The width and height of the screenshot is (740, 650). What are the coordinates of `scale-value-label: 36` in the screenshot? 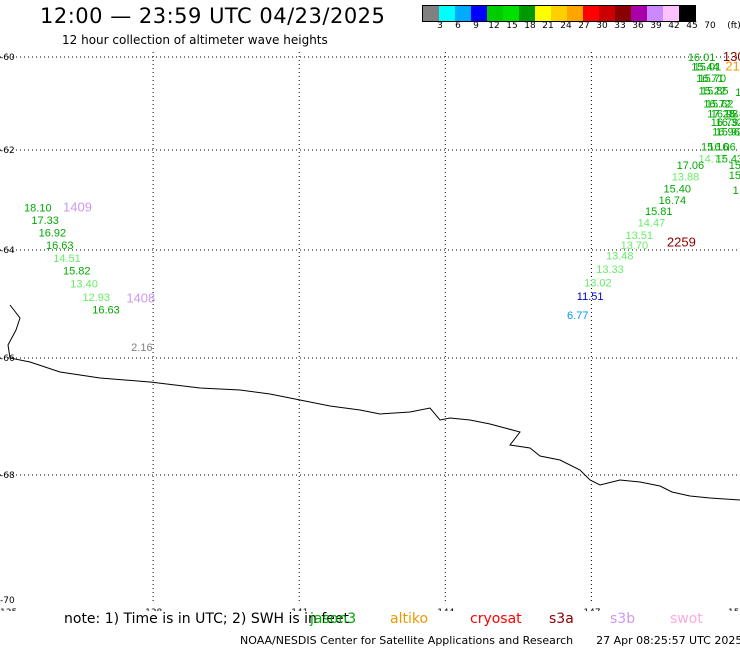 It's located at (638, 26).